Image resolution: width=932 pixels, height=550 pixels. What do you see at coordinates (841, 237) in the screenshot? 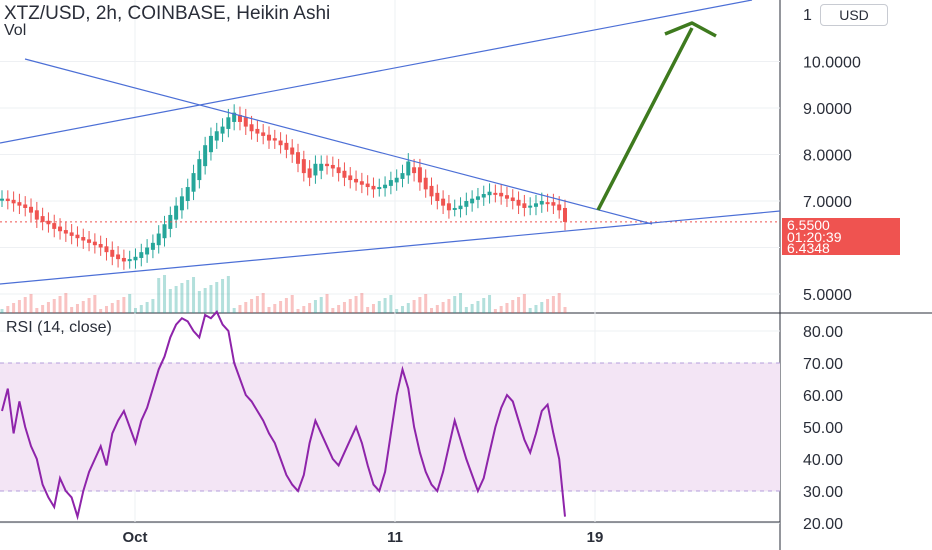
I see `countdown-tag: 01:20:39` at bounding box center [841, 237].